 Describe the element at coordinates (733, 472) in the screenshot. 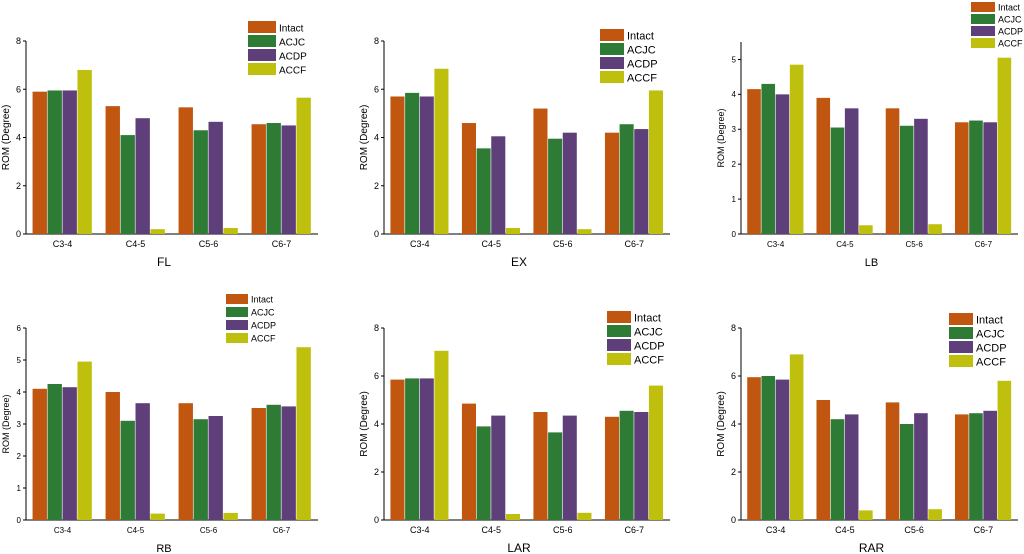

I see `y-tick-label: 2` at that location.